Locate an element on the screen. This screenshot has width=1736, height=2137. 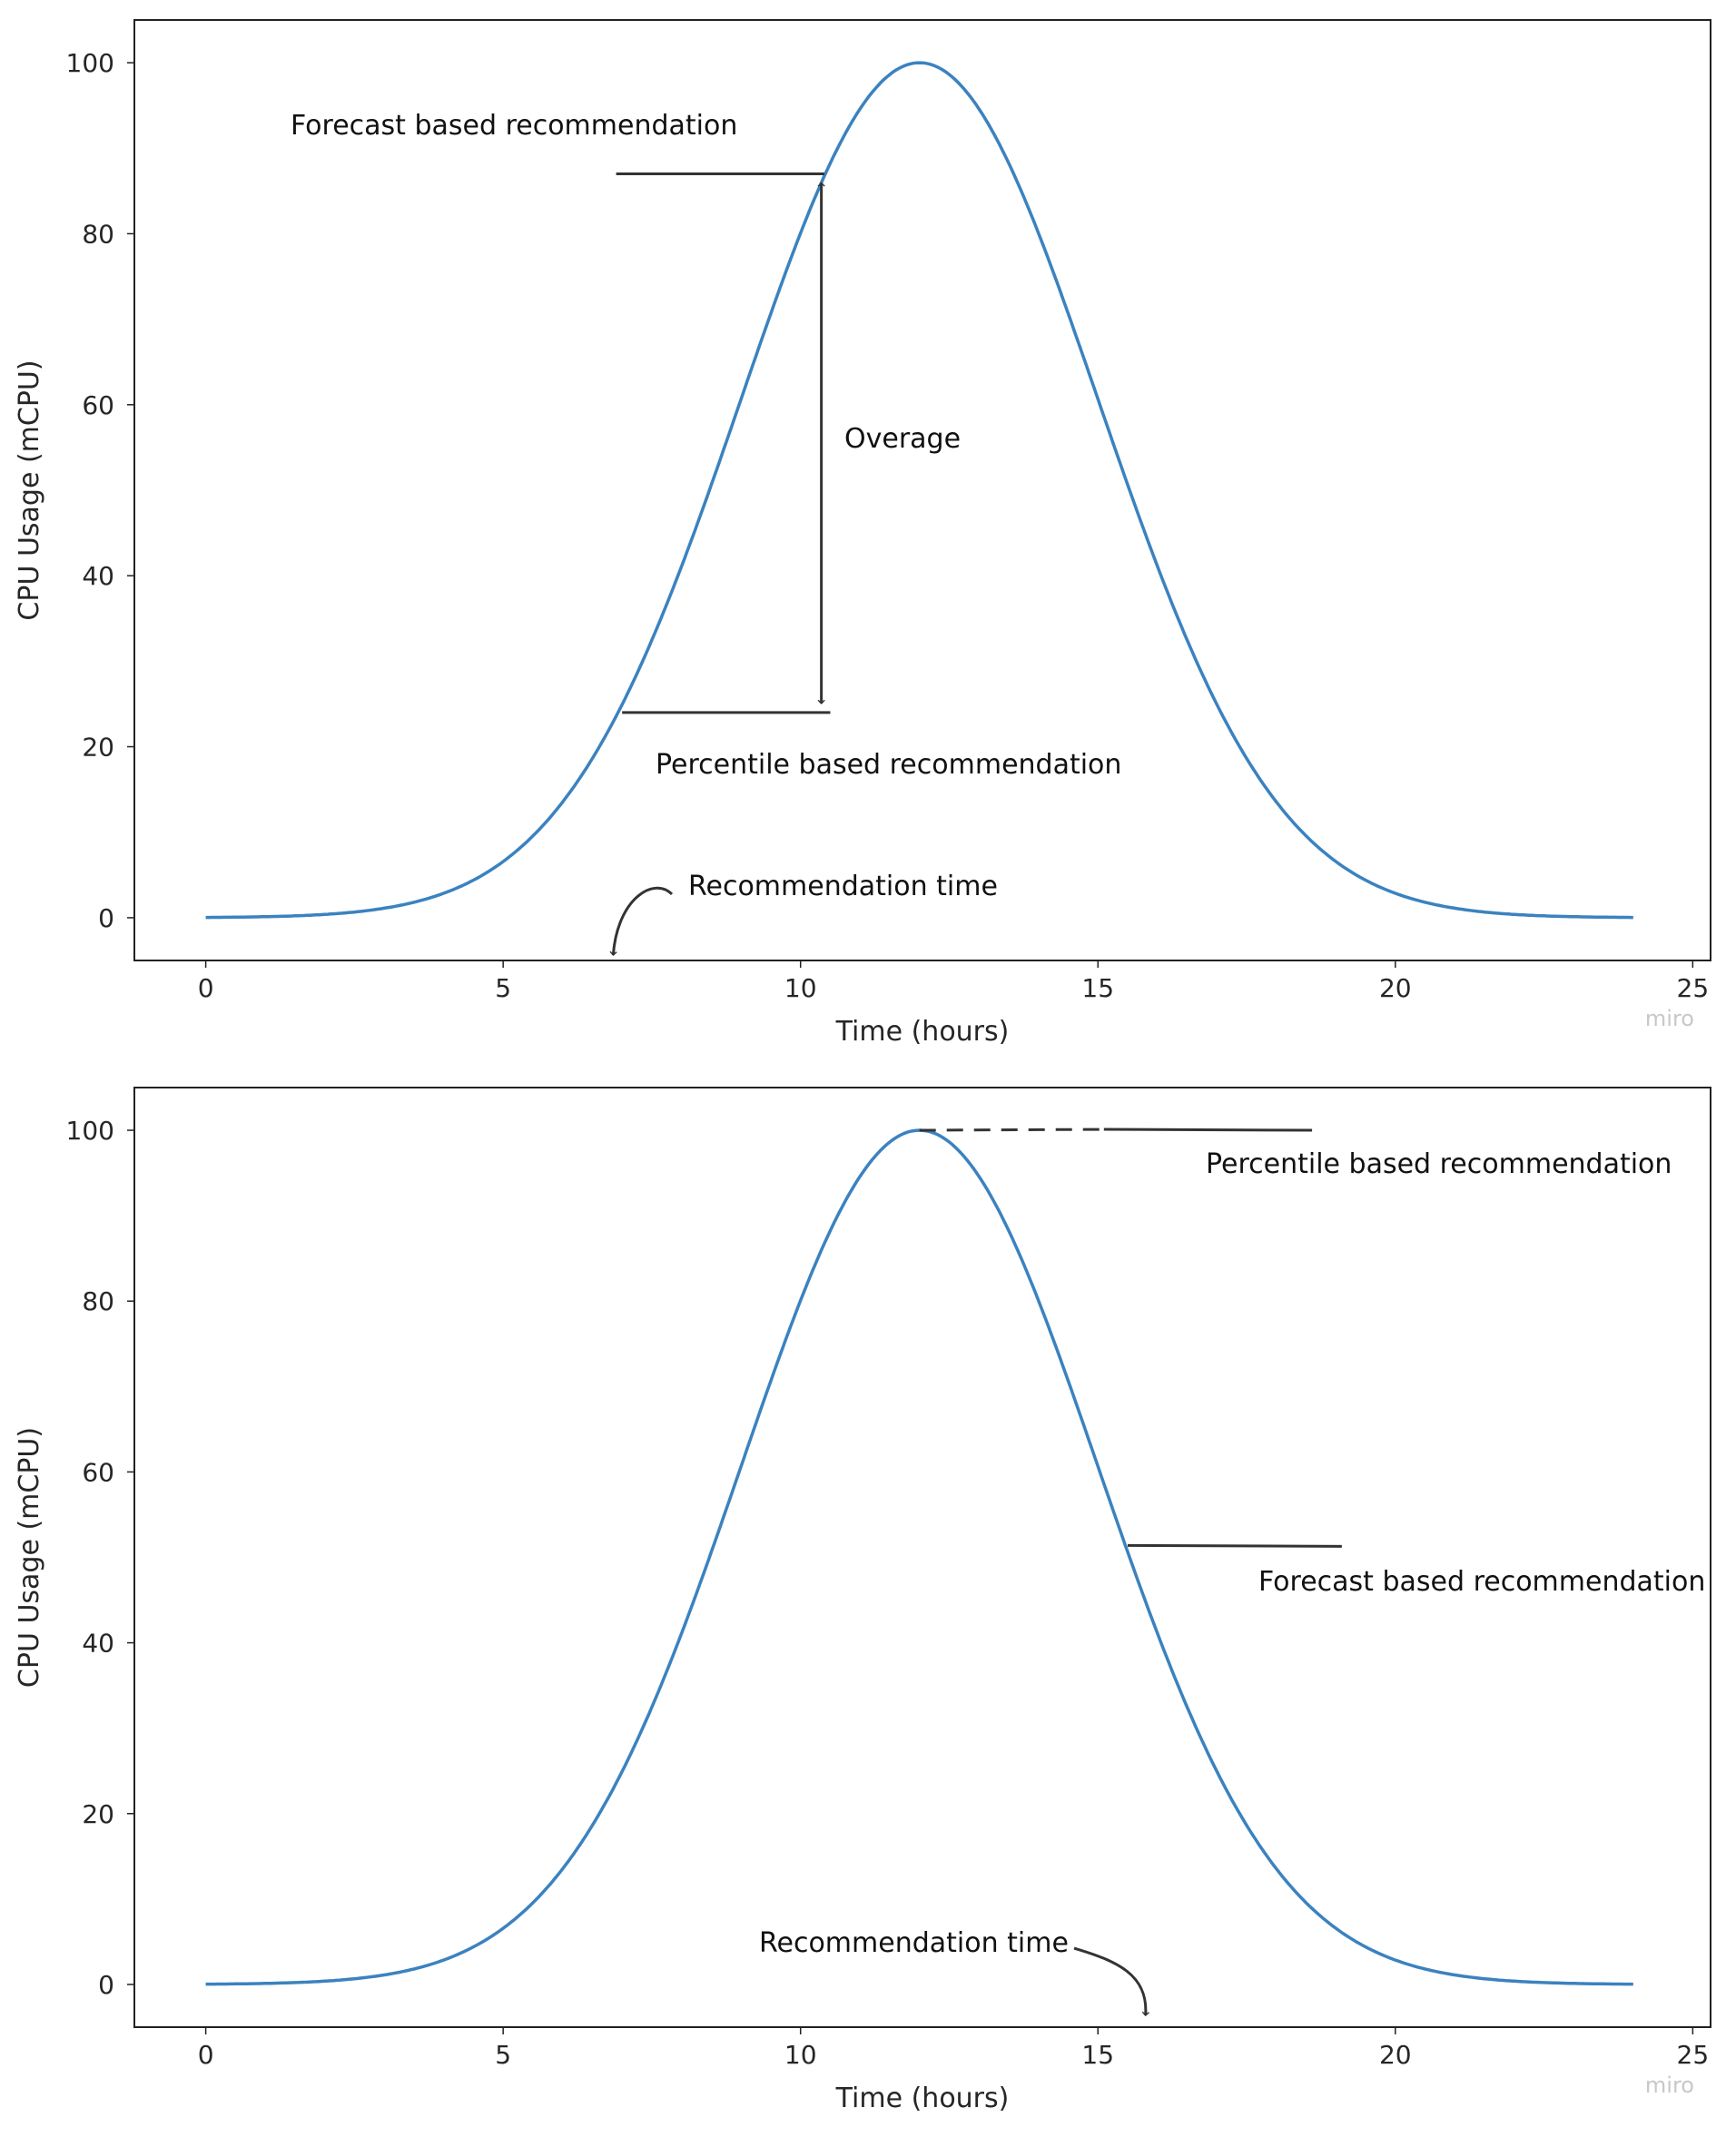
forecast-recommendation-line is located at coordinates (1235, 1545).